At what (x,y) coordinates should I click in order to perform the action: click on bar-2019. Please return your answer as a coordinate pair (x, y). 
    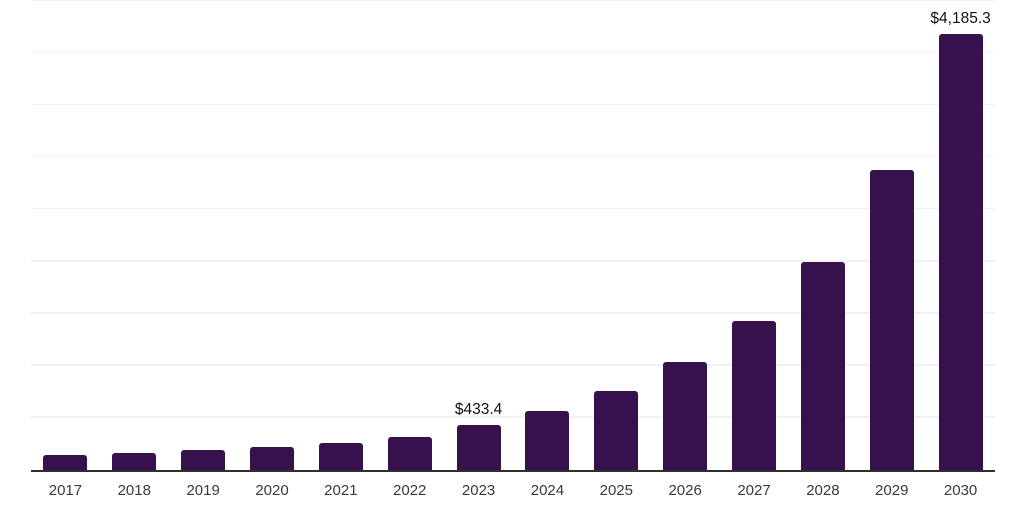
    Looking at the image, I should click on (203, 460).